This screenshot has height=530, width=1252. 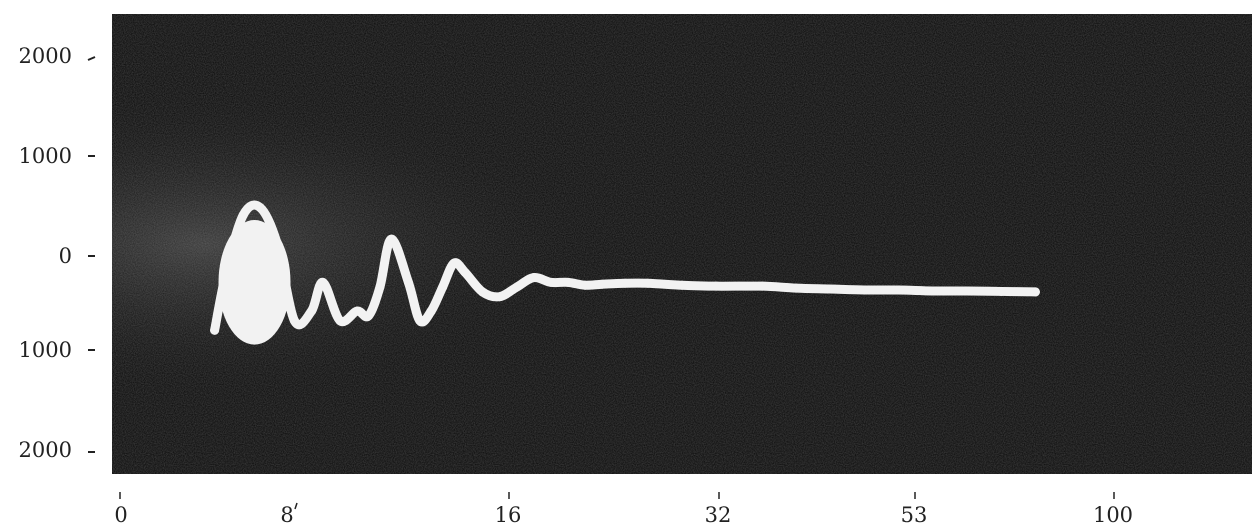 What do you see at coordinates (120, 515) in the screenshot?
I see `x-tick-label: 0` at bounding box center [120, 515].